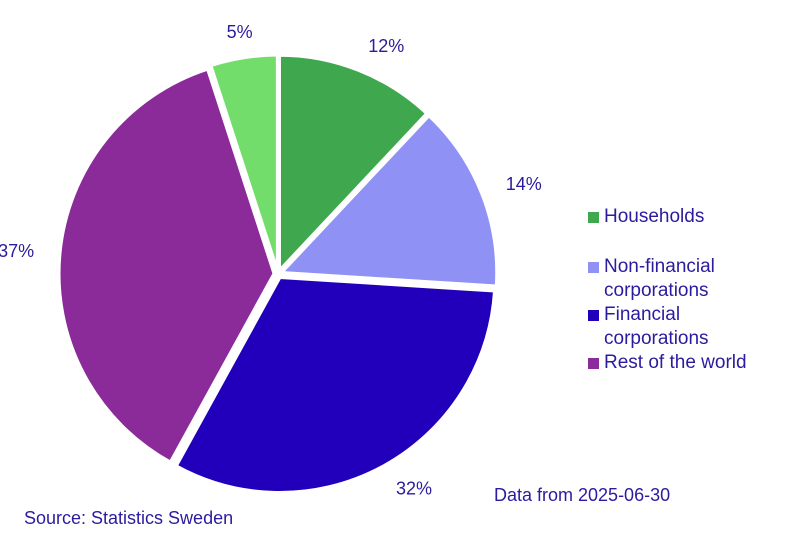 The image size is (811, 551). Describe the element at coordinates (414, 489) in the screenshot. I see `slice-value-label: 32%` at that location.